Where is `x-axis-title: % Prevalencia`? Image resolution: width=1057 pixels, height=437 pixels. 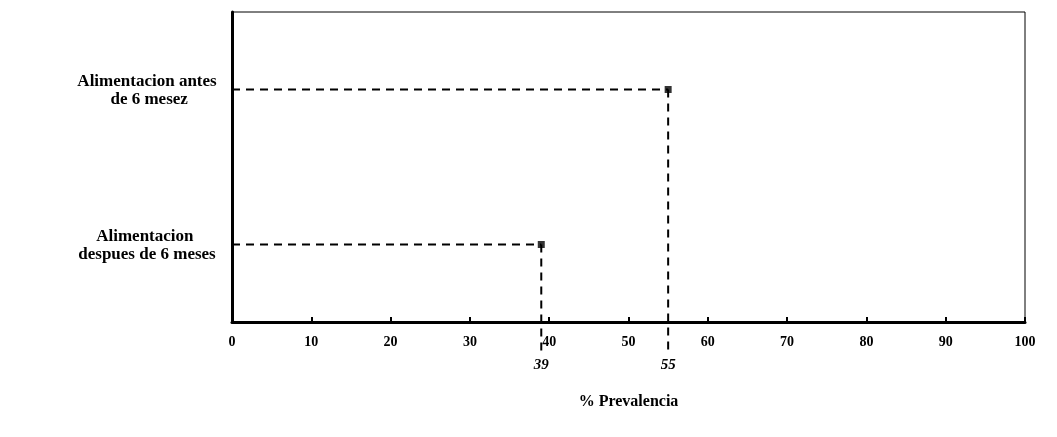 x-axis-title: % Prevalencia is located at coordinates (628, 400).